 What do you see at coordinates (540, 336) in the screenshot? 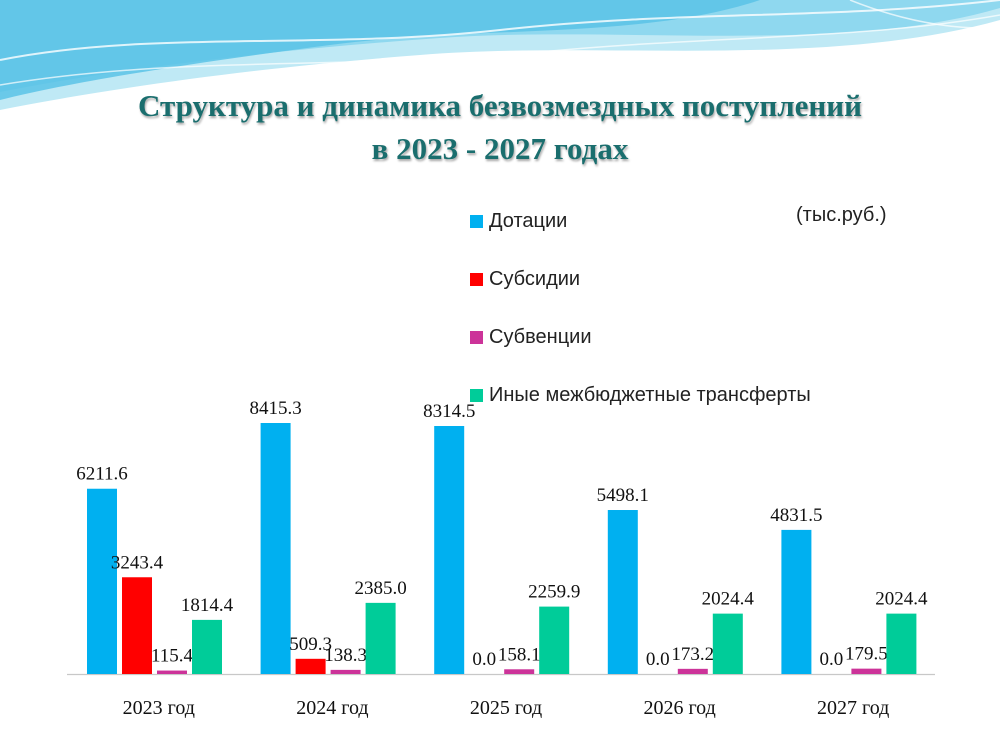
I see `legend-label-2: Субвенции` at bounding box center [540, 336].